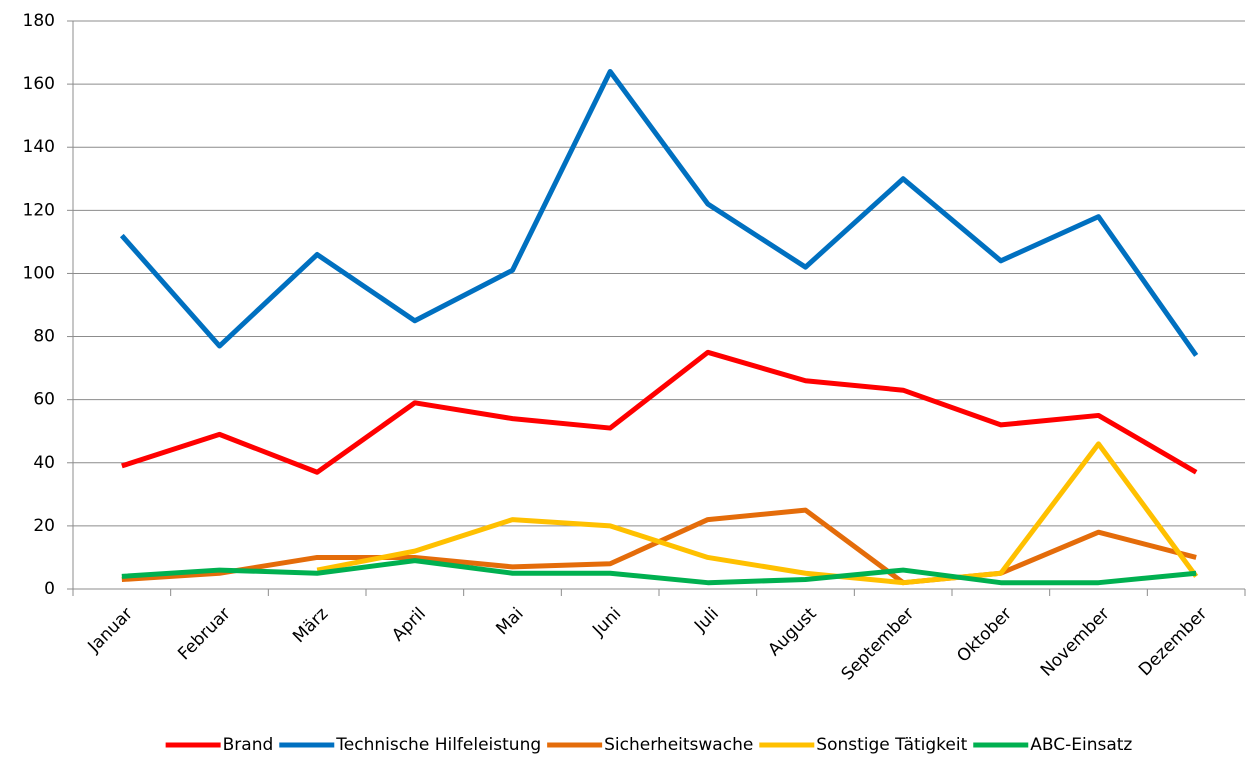 The image size is (1250, 762). Describe the element at coordinates (44, 526) in the screenshot. I see `y-tick-label: 20` at that location.